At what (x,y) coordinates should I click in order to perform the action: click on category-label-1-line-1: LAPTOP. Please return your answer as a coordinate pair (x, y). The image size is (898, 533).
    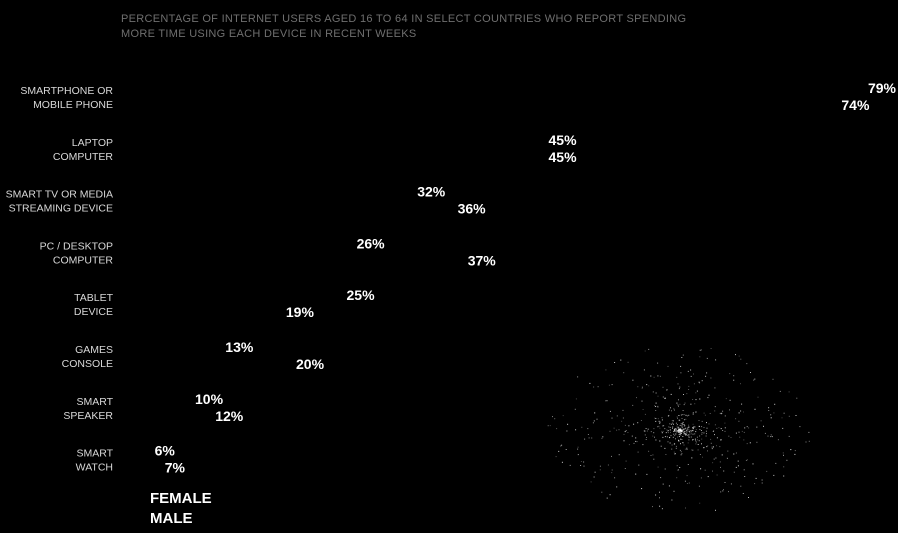
    Looking at the image, I should click on (92, 143).